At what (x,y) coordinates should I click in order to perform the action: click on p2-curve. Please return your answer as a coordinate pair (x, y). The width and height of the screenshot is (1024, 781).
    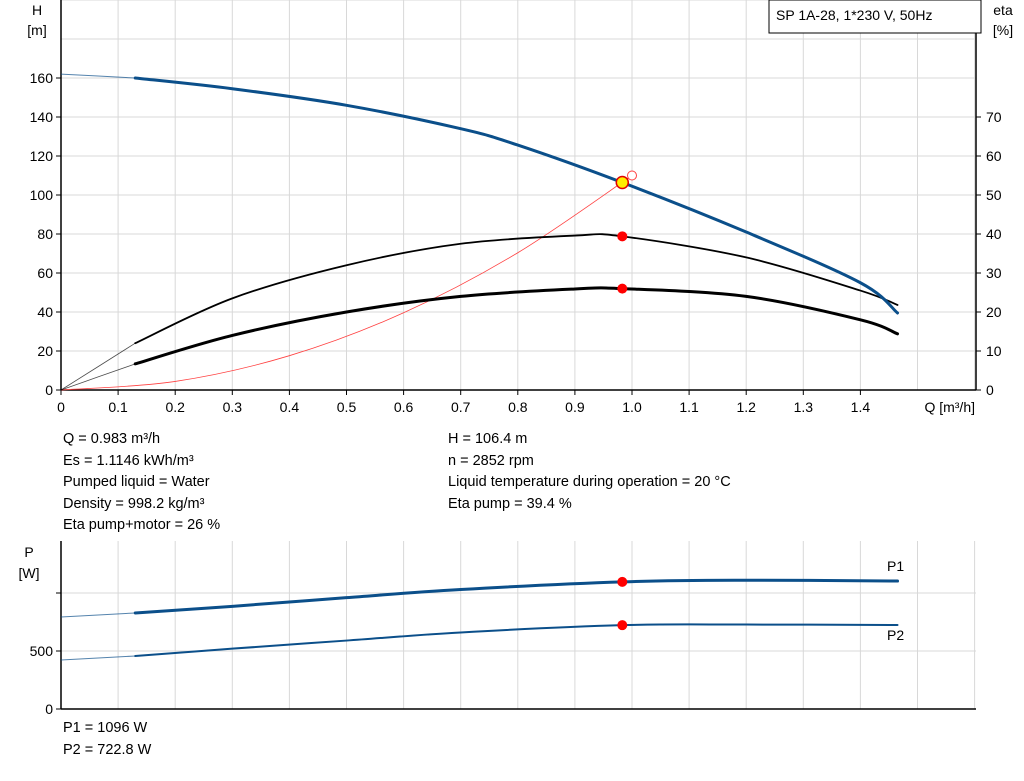
    Looking at the image, I should click on (516, 640).